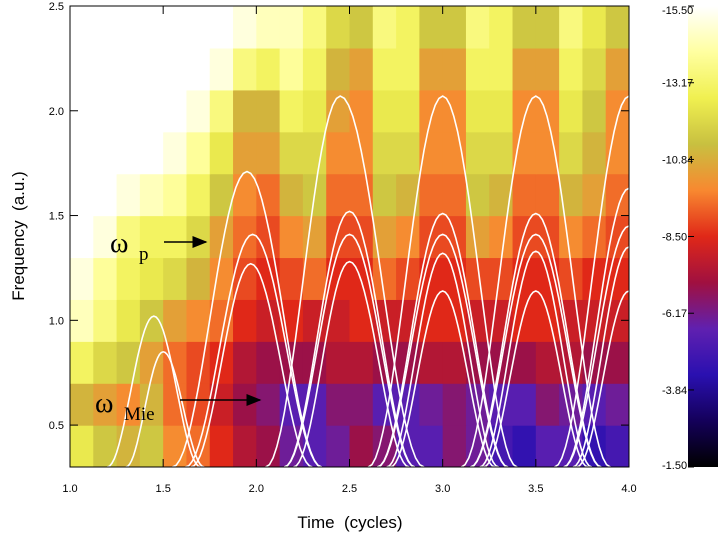 This screenshot has width=719, height=536. What do you see at coordinates (535, 489) in the screenshot?
I see `x-tick-label: 3.5` at bounding box center [535, 489].